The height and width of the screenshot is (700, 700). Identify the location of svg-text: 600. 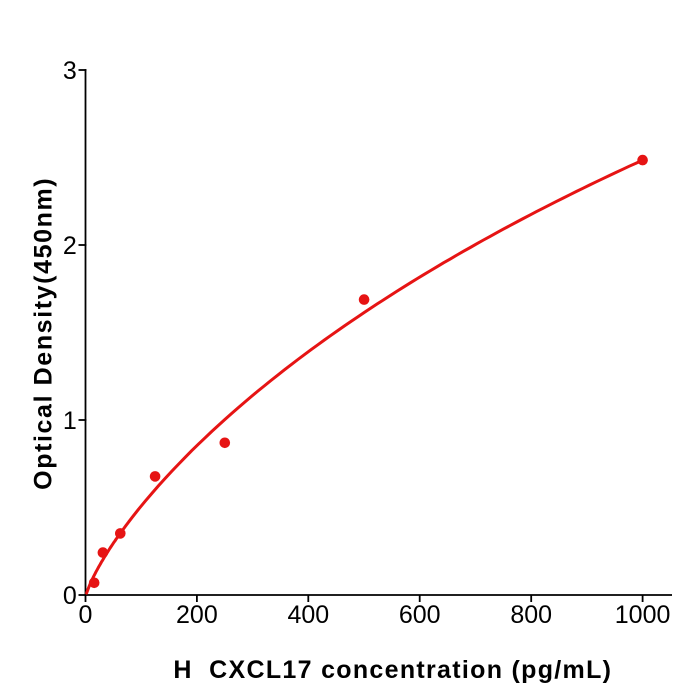
(420, 615).